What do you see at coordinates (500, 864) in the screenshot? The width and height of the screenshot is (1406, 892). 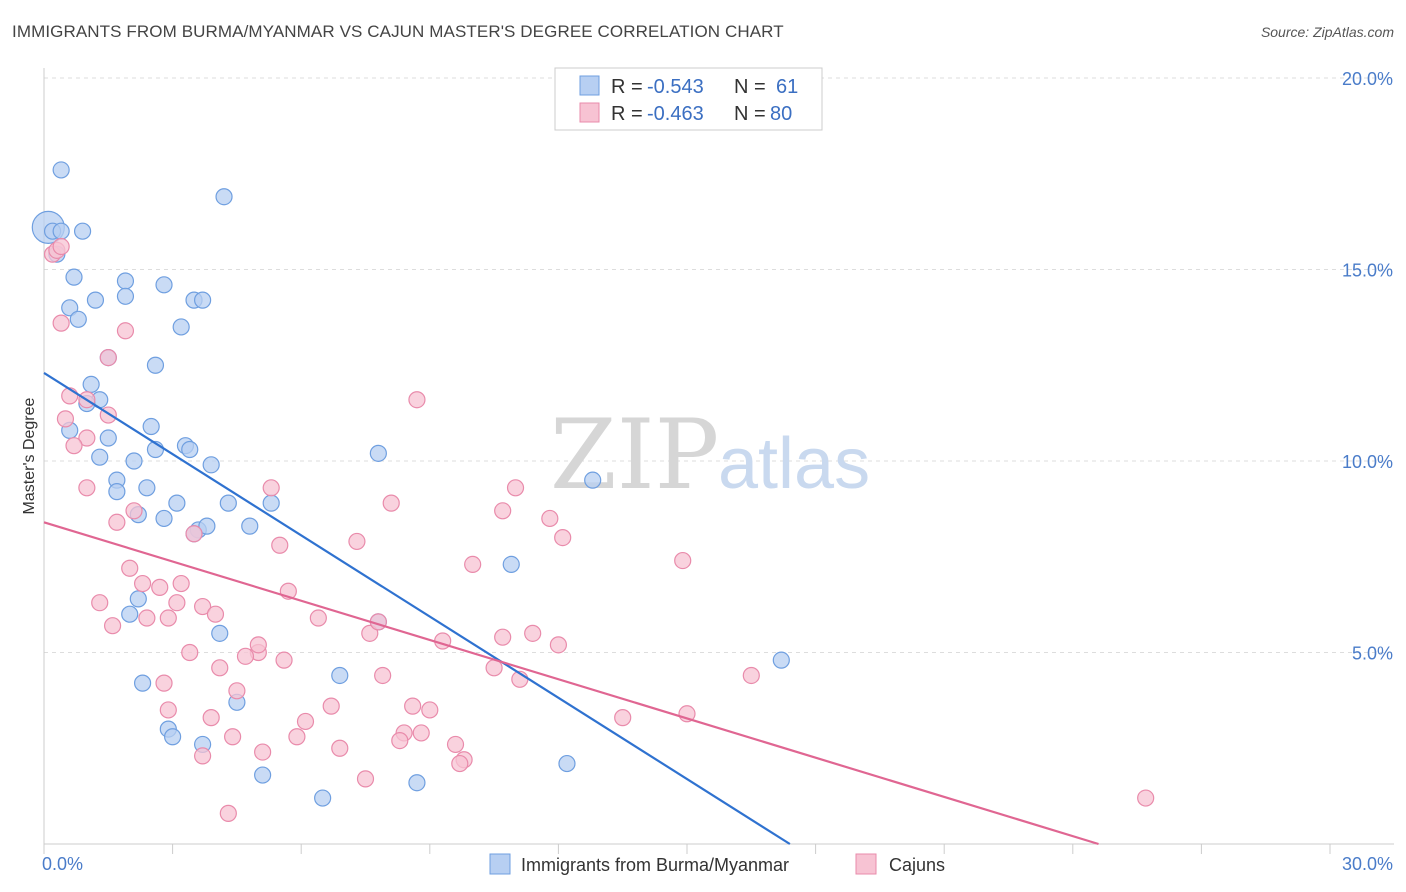 I see `bottom-legend-swatch-blue` at bounding box center [500, 864].